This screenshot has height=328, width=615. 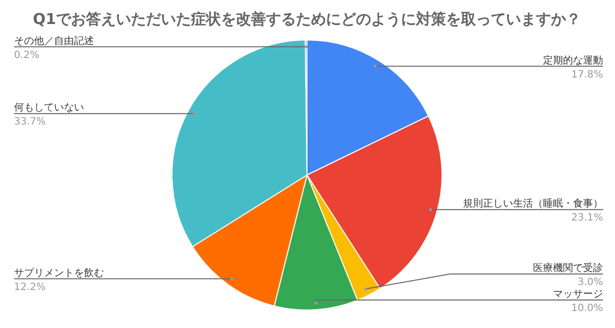 I want to click on slice-label: その他／自由記述, so click(x=54, y=40).